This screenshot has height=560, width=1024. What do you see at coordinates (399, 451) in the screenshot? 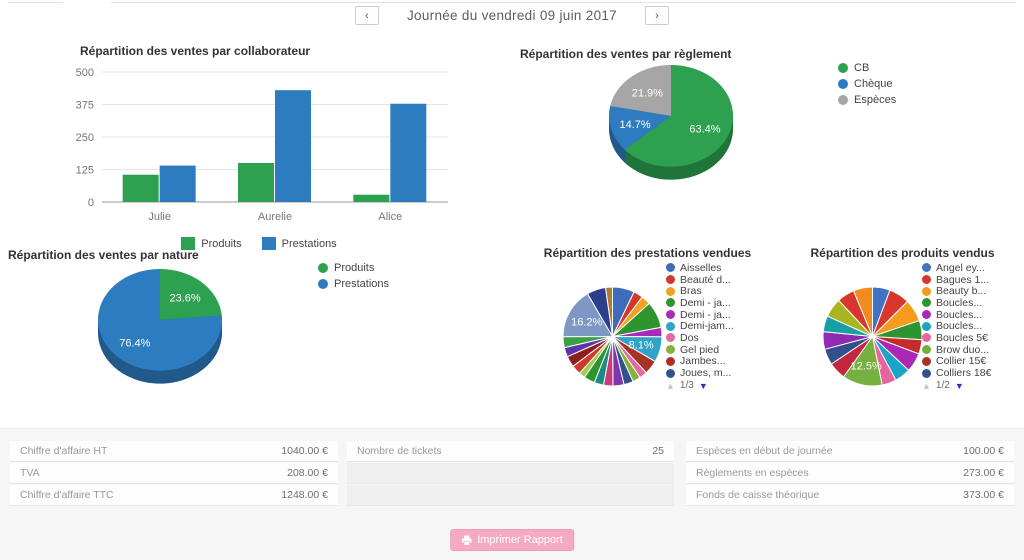
I see `summary-label: Nombre de tickets` at bounding box center [399, 451].